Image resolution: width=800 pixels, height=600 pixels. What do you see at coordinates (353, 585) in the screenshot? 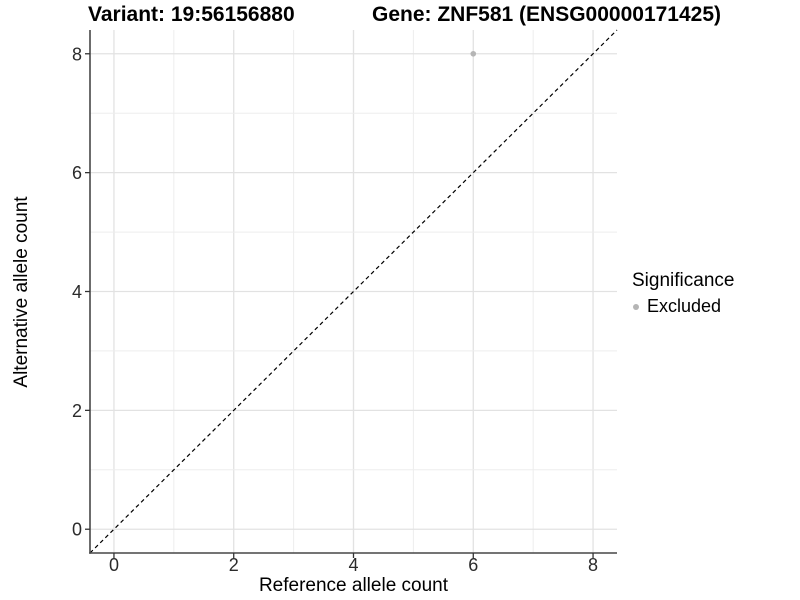
I see `x-axis-title: Reference allele count` at bounding box center [353, 585].